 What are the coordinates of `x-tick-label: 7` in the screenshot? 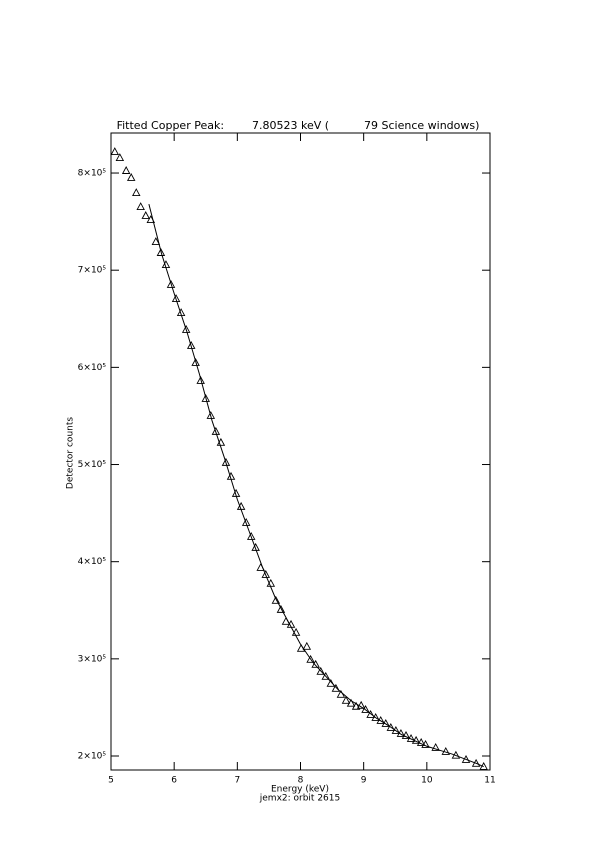 It's located at (237, 781).